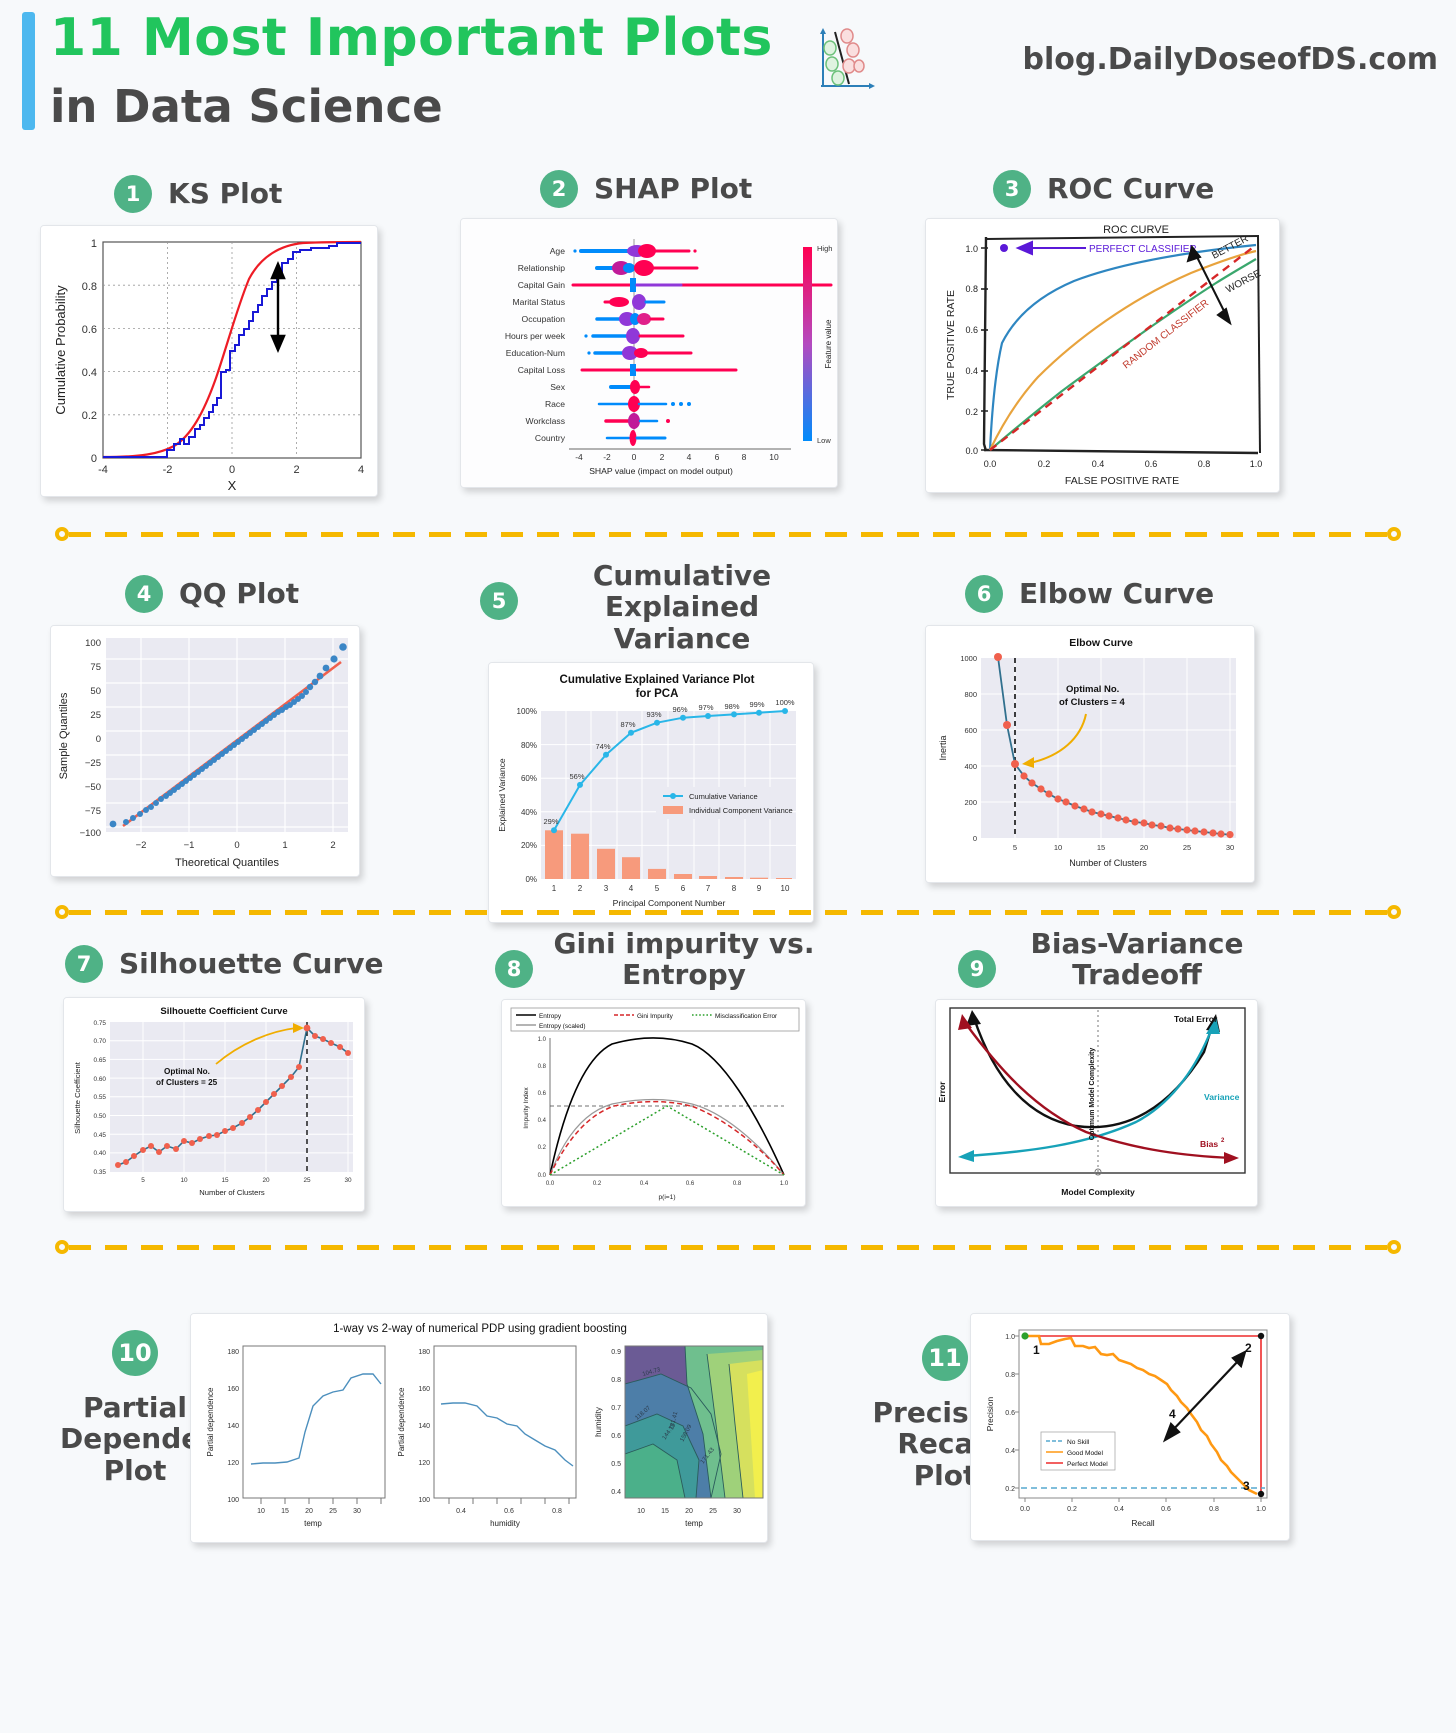  I want to click on svg-text: 3, so click(606, 888).